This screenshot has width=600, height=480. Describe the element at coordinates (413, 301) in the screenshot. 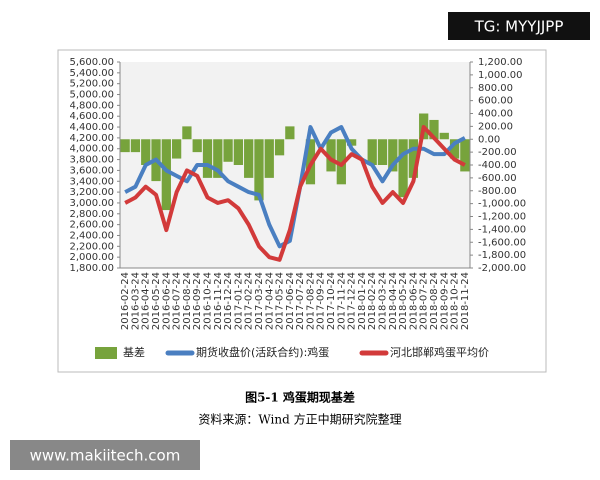

I see `x-tick-label: 2018-06-24` at that location.